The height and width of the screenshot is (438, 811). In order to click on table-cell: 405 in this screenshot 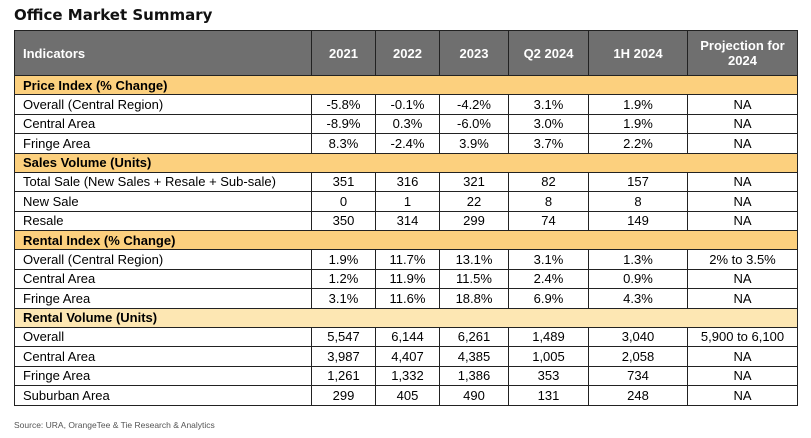, I will do `click(407, 395)`.